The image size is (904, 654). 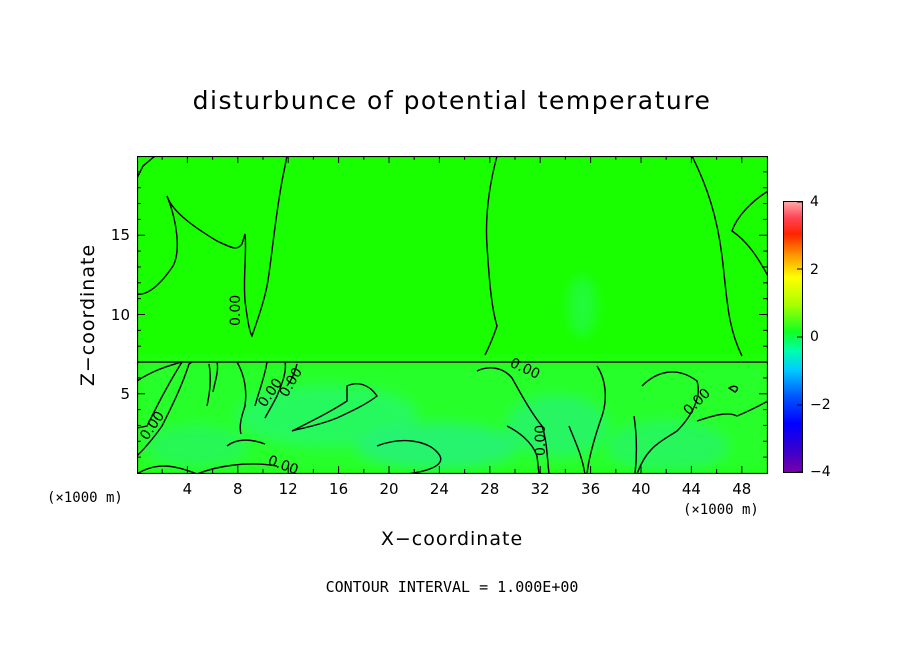 I want to click on x-unit-right: (×1000 m), so click(x=721, y=510).